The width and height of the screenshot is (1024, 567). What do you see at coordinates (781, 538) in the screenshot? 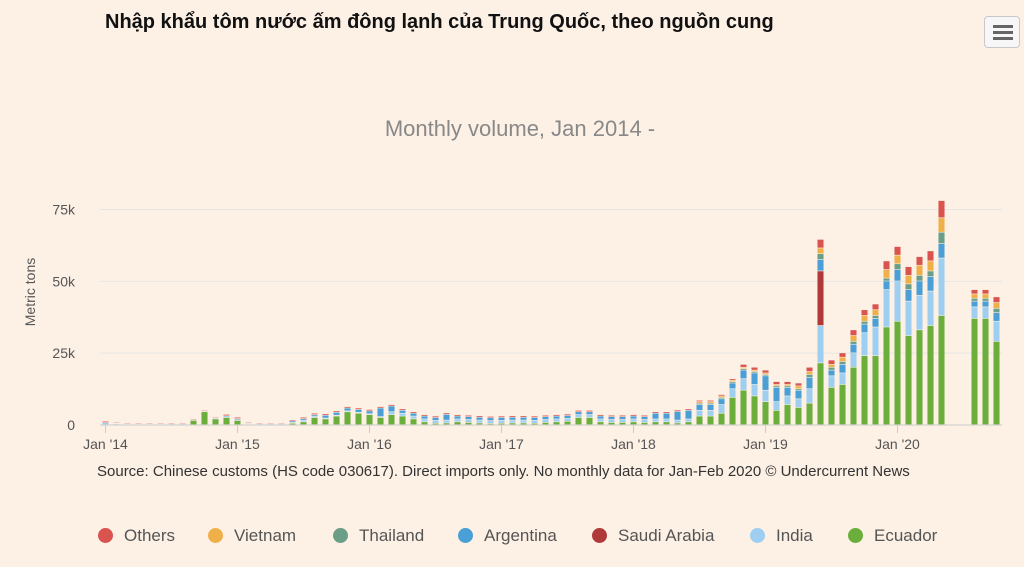
I see `legend-item-india: India` at bounding box center [781, 538].